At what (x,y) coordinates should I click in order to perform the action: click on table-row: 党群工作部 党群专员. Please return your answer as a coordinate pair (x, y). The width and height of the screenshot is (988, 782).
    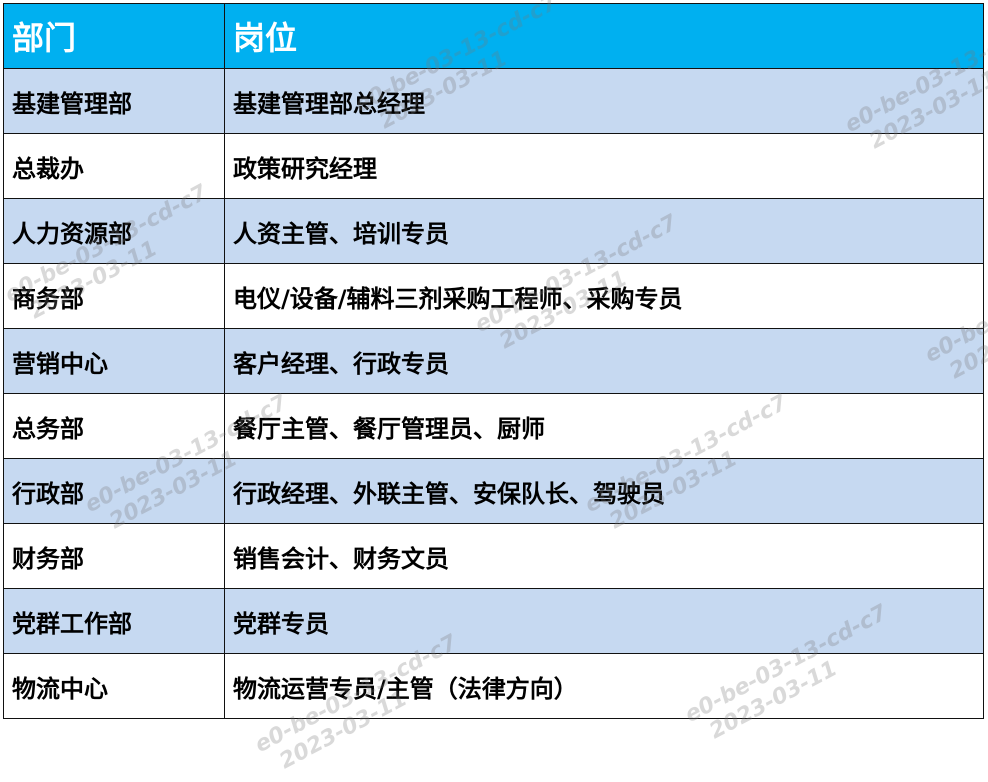
    Looking at the image, I should click on (493, 621).